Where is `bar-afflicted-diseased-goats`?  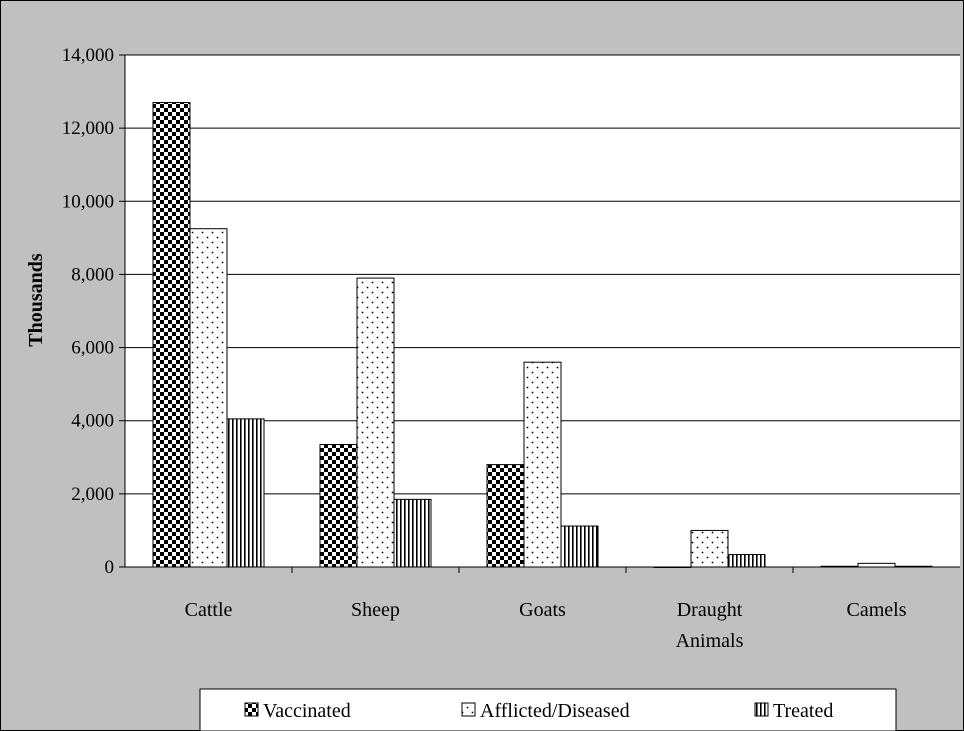
bar-afflicted-diseased-goats is located at coordinates (542, 464).